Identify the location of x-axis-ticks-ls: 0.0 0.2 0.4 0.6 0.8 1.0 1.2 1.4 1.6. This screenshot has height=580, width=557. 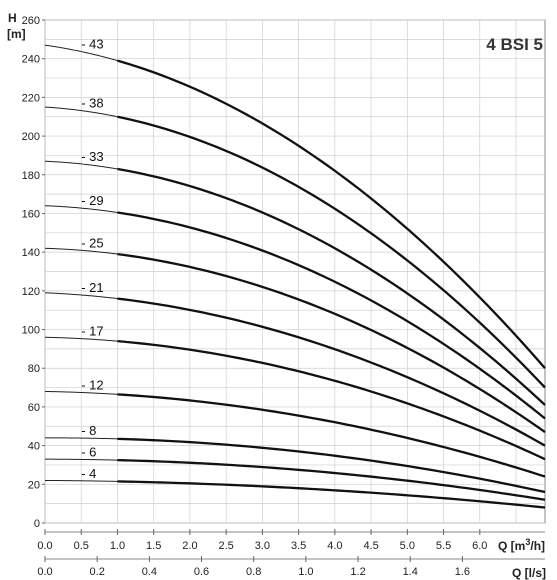
(291, 567).